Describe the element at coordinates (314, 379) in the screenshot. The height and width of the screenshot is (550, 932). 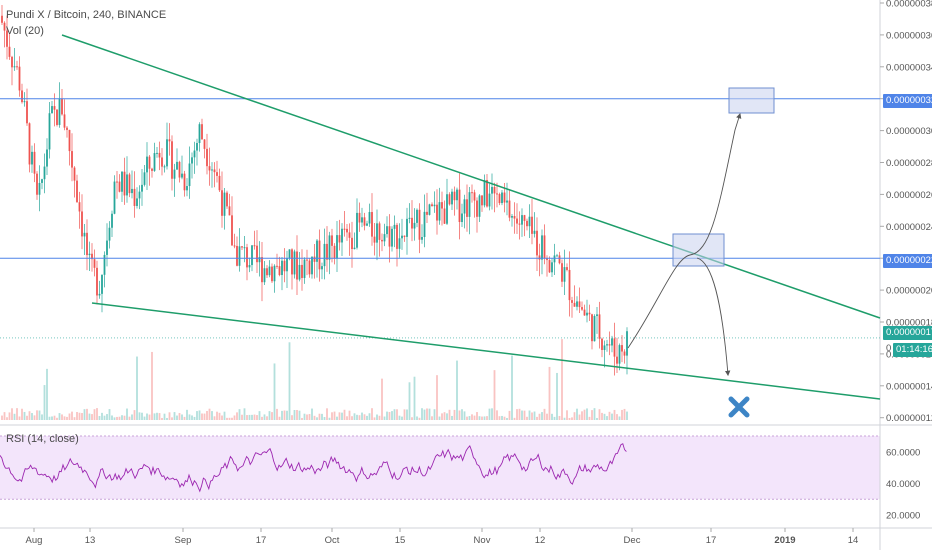
I see `volume-group` at that location.